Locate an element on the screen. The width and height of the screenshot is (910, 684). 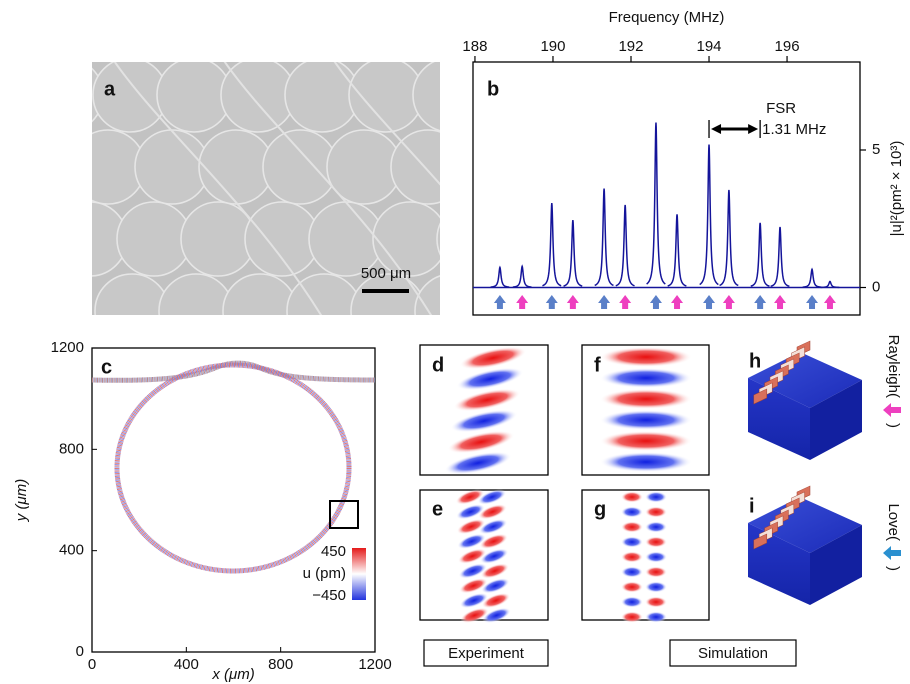
x-tick-label: 1200 is located at coordinates (374, 664).